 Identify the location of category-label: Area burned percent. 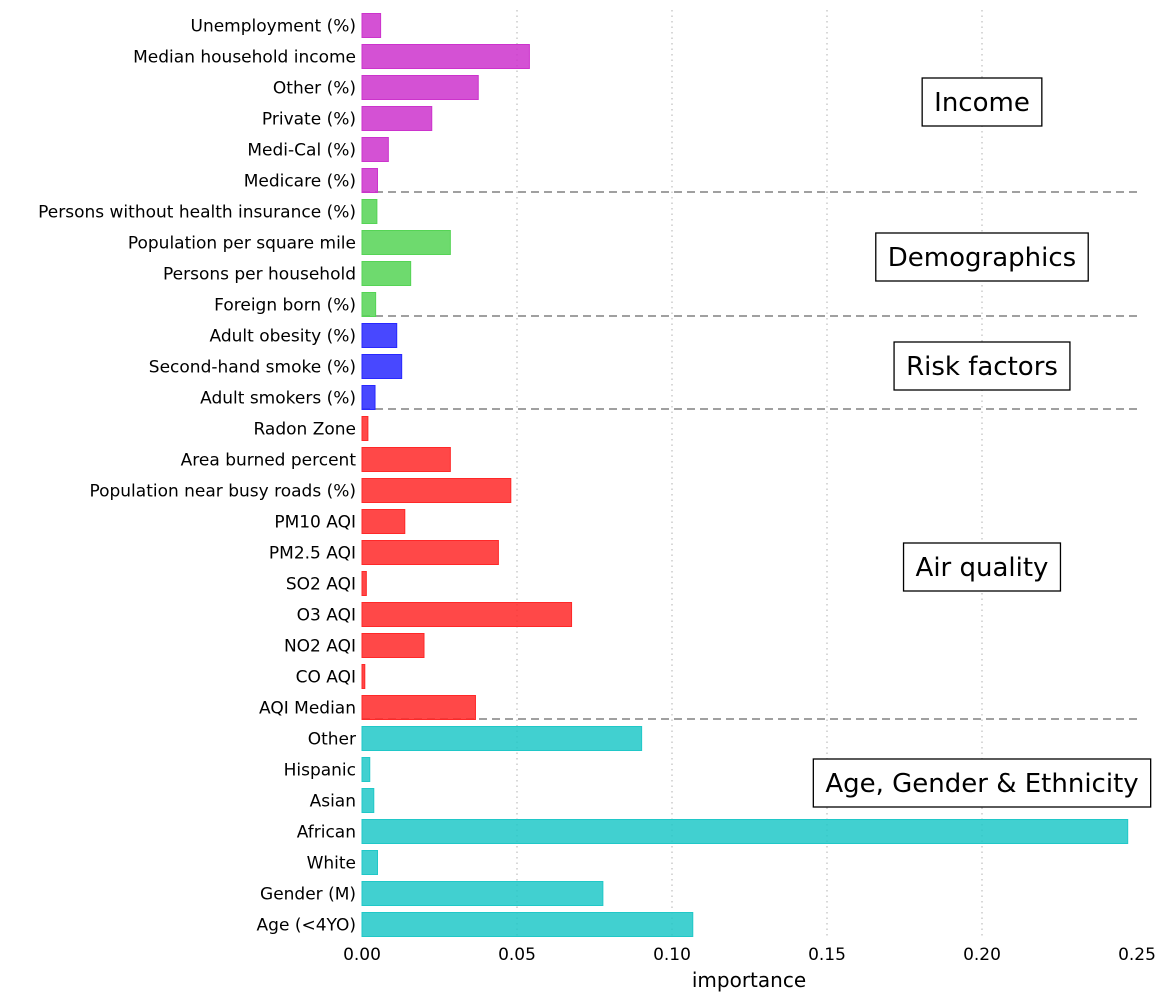
(269, 461).